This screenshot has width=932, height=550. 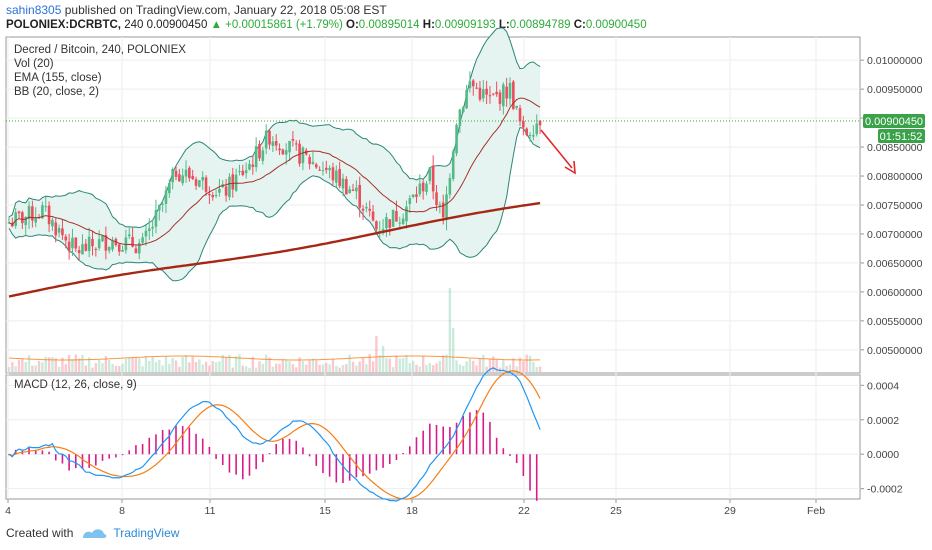 I want to click on low-value: 0.00894789, so click(x=540, y=25).